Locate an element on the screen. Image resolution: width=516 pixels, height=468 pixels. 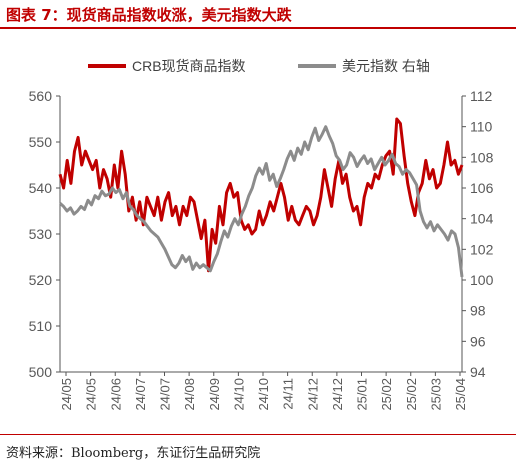
source-rule is located at coordinates (258, 434).